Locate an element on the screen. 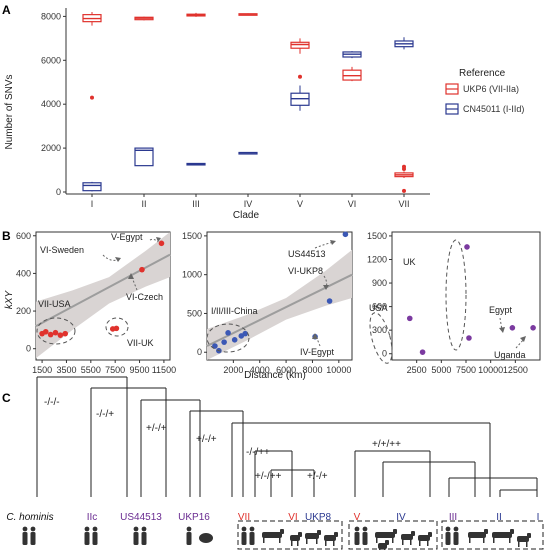 The height and width of the screenshot is (555, 545). annot-china: I/II/III-China is located at coordinates (234, 311).